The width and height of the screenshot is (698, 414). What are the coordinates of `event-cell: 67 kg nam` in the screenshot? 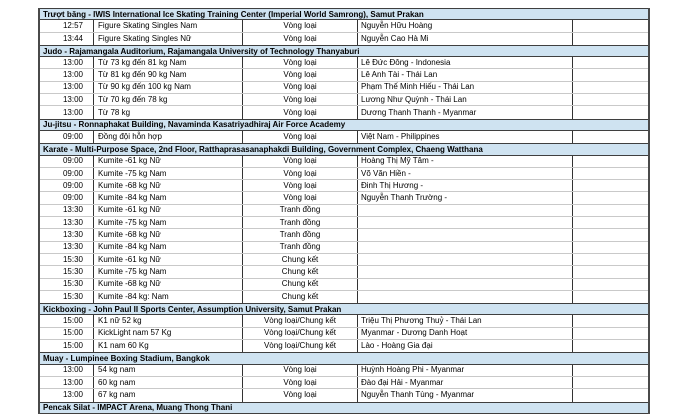 It's located at (168, 395).